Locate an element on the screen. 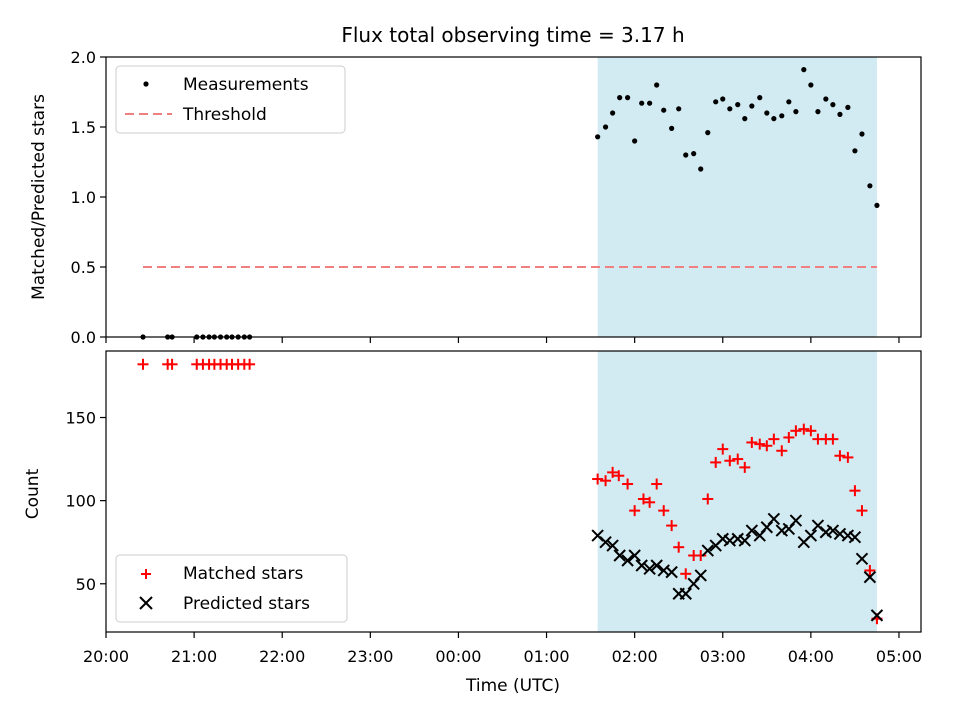 This screenshot has width=960, height=720. top-legend-box is located at coordinates (230, 99).